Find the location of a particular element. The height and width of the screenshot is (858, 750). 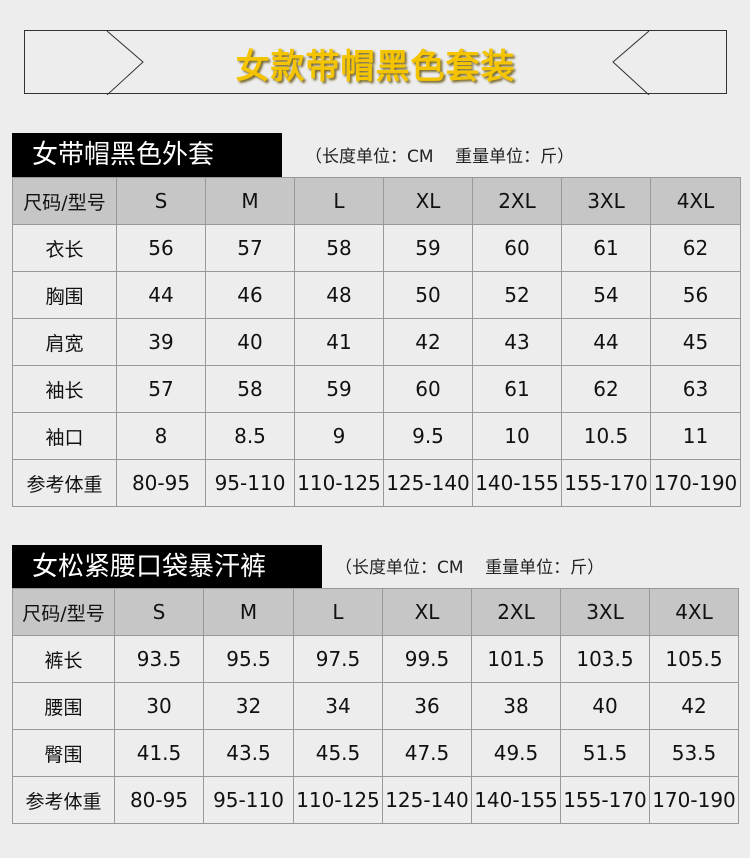

banner-title: 女款带帽黑色套装 is located at coordinates (375, 67).